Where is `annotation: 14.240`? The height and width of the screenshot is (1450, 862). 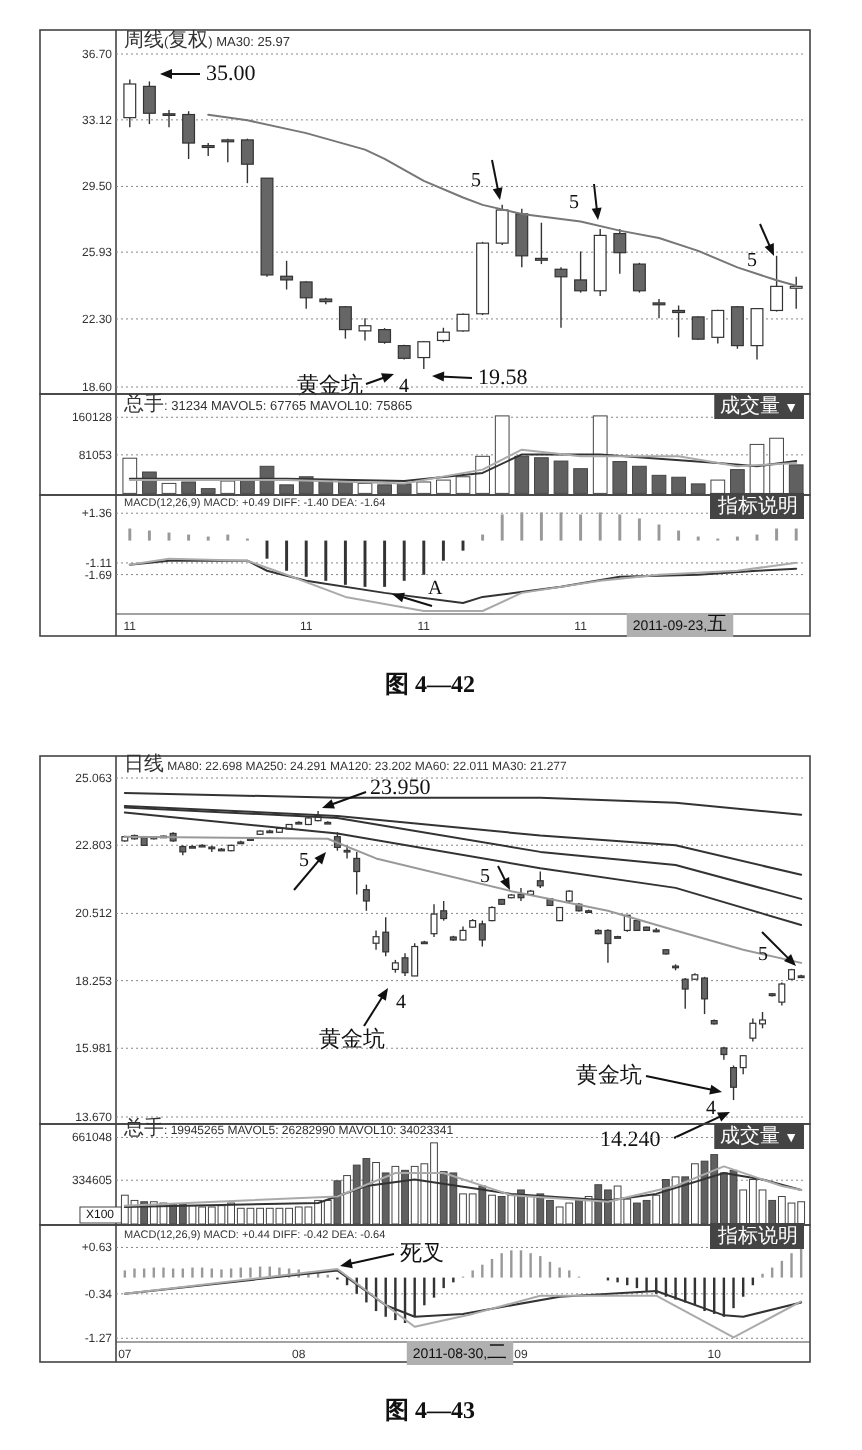
annotation: 14.240 is located at coordinates (631, 1140).